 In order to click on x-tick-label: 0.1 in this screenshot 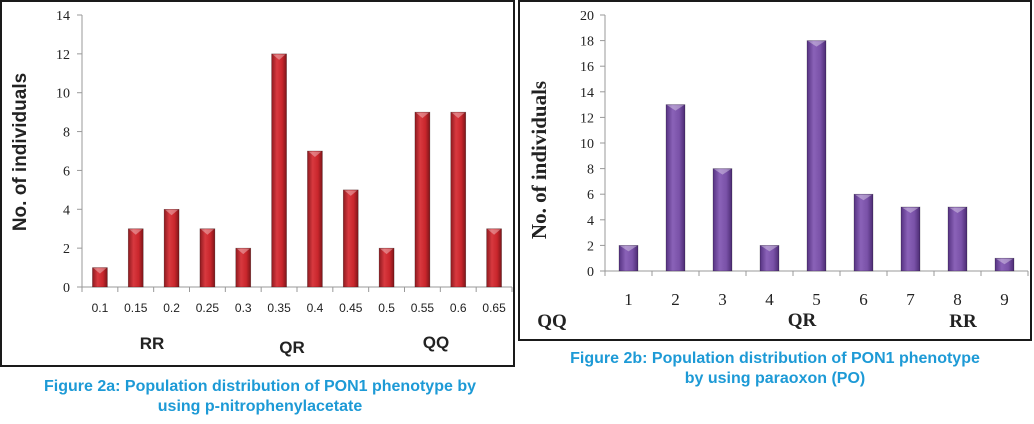, I will do `click(100, 308)`.